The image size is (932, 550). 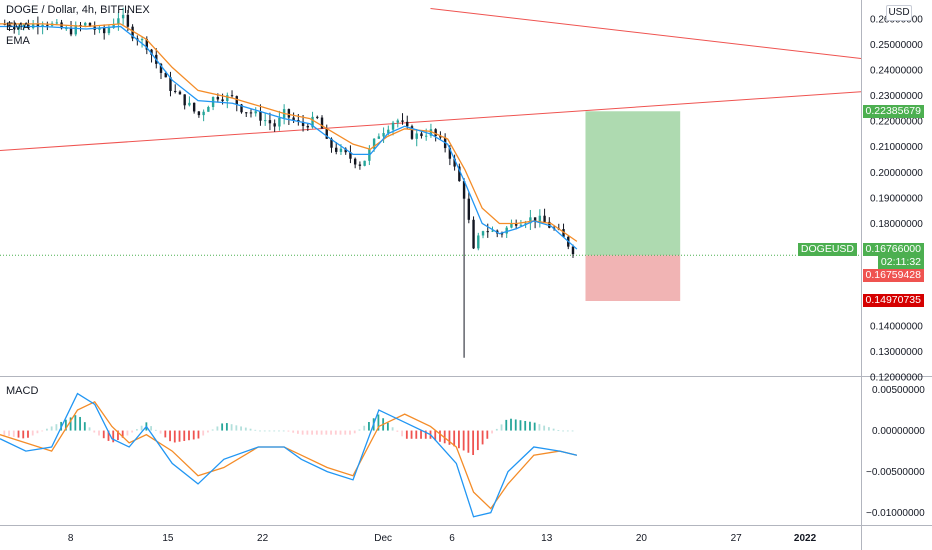 I want to click on countdown-tag: 02:11:32, so click(x=900, y=262).